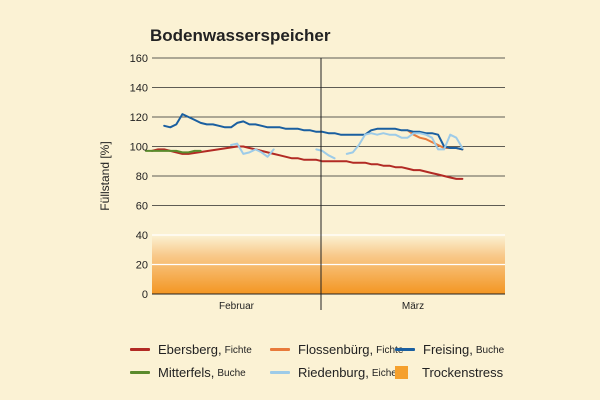 Image resolution: width=600 pixels, height=400 pixels. Describe the element at coordinates (139, 148) in the screenshot. I see `y-tick-label: 100` at that location.